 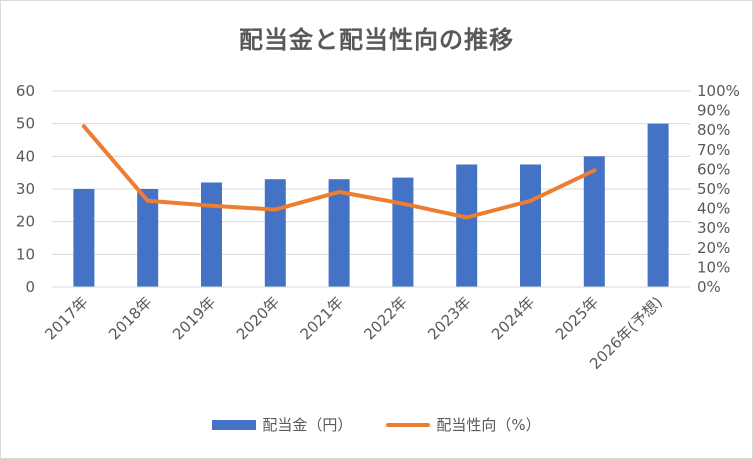 I want to click on y-left-tick-label: 0, so click(x=30, y=287).